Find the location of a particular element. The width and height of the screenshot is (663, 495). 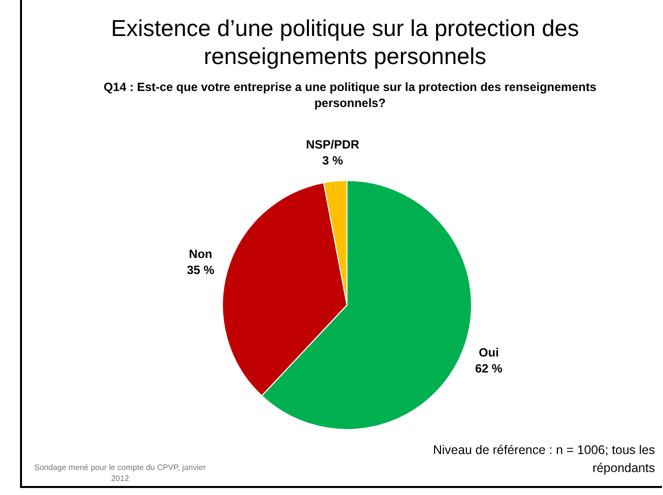

chart-subtitle: Q14 : Est-ce que votre entreprise a une politique sur la protection des renseignements personnels? is located at coordinates (350, 95).